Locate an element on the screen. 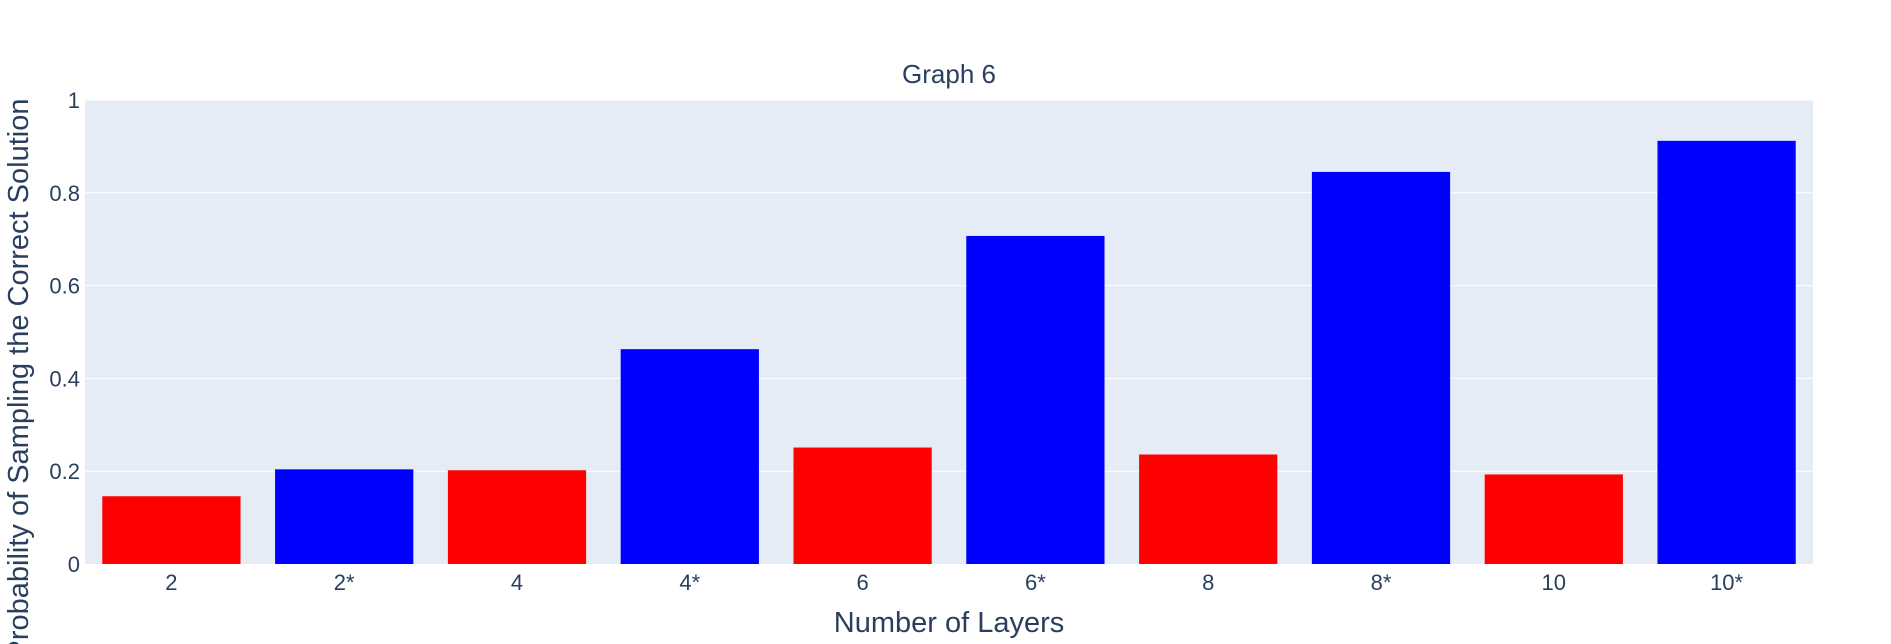 This screenshot has height=644, width=1891. x-tick-label: 2* is located at coordinates (344, 582).